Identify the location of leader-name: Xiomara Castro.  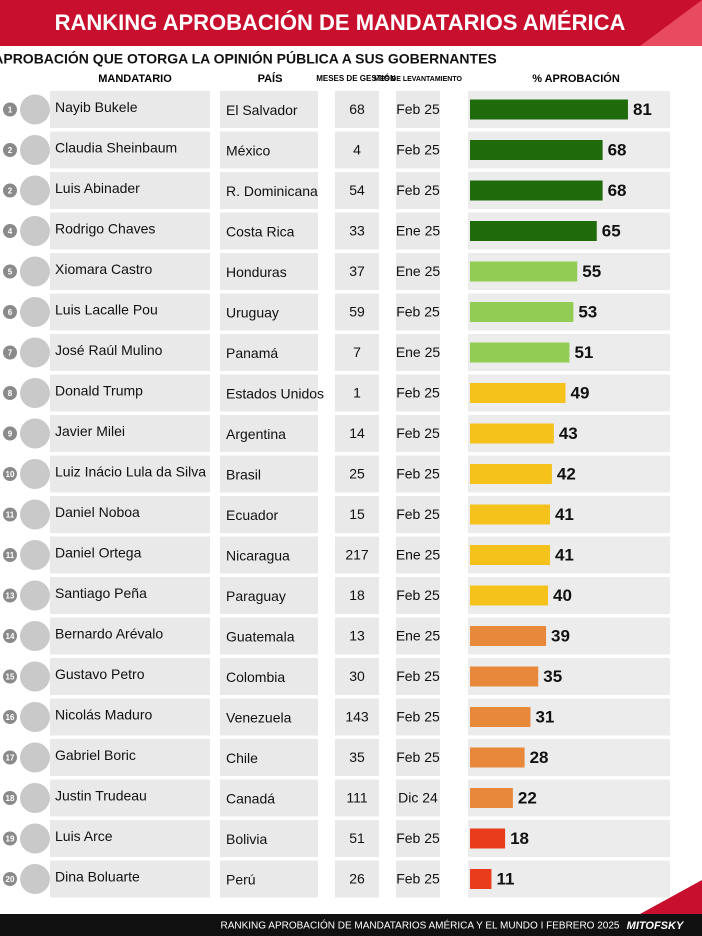
(103, 269).